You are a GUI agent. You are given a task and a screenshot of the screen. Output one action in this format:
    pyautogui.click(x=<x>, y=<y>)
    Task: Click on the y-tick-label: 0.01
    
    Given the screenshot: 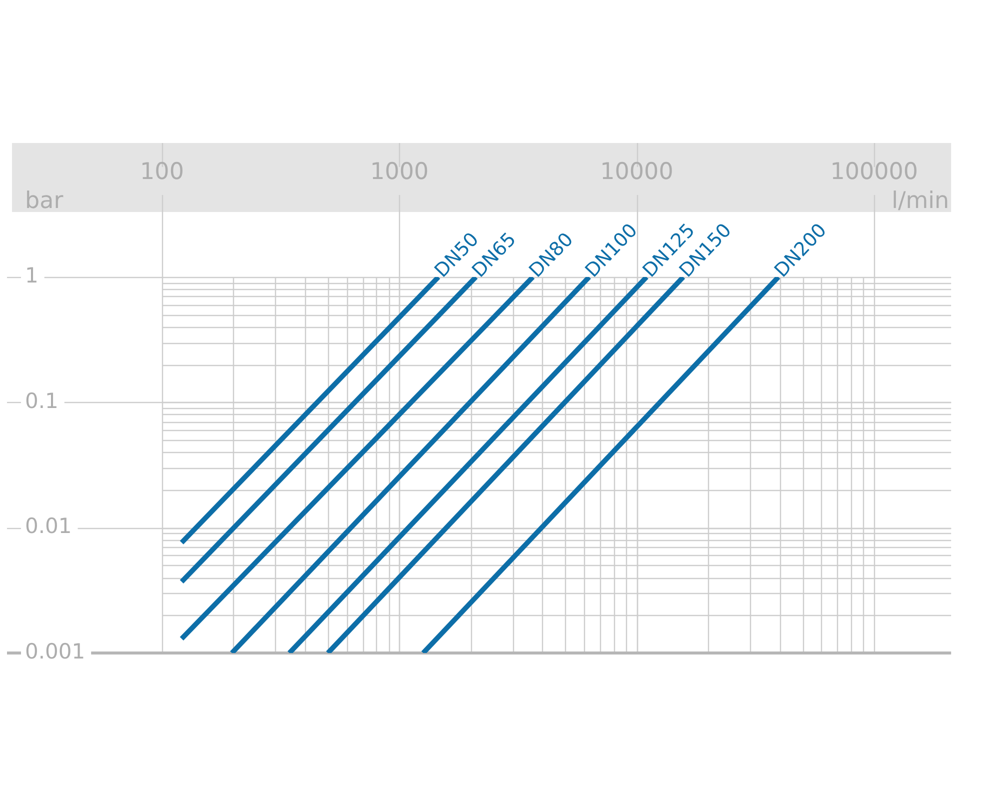 What is the action you would take?
    pyautogui.click(x=48, y=526)
    